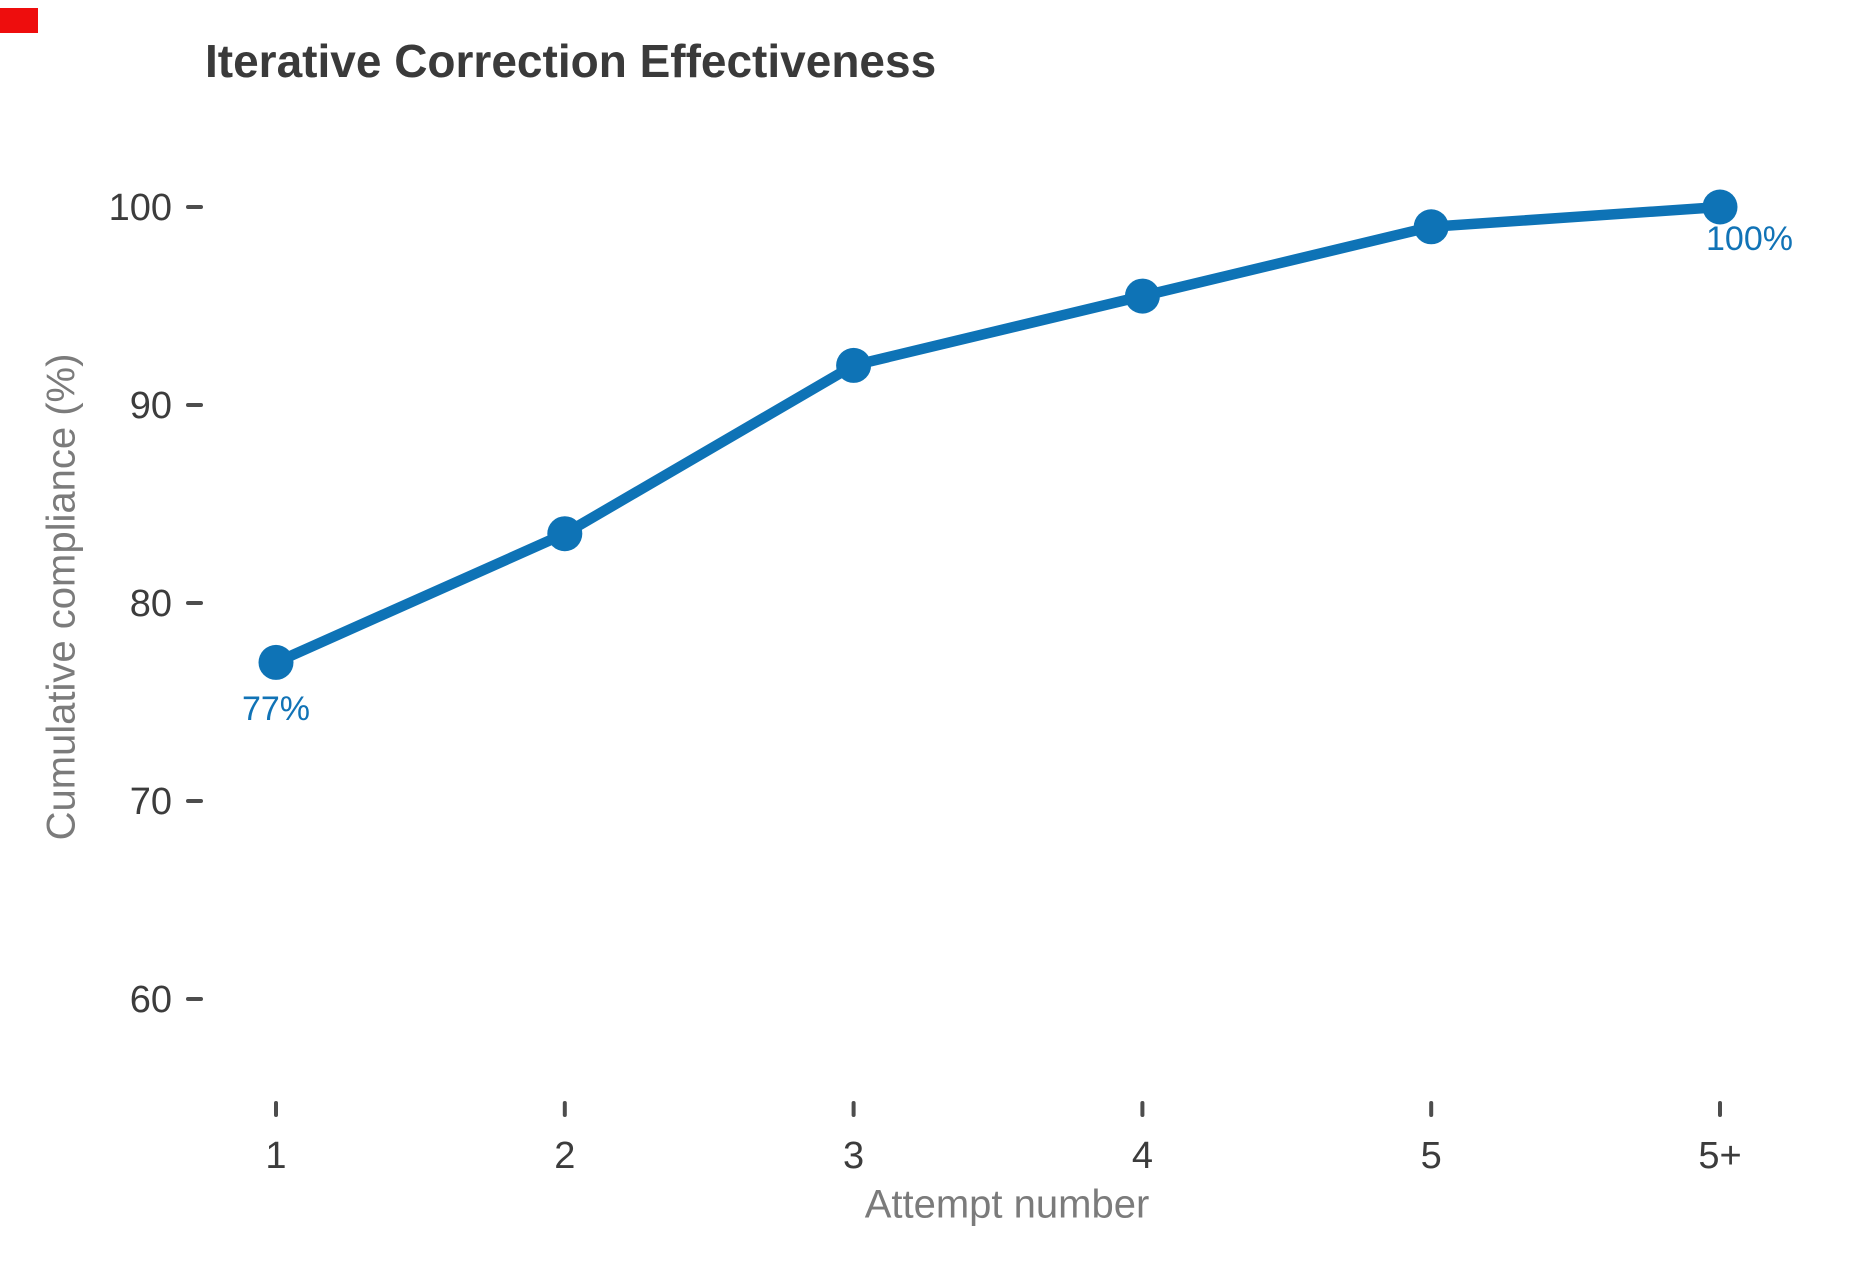 This screenshot has width=1864, height=1264. What do you see at coordinates (151, 604) in the screenshot?
I see `y-tick-label: 80` at bounding box center [151, 604].